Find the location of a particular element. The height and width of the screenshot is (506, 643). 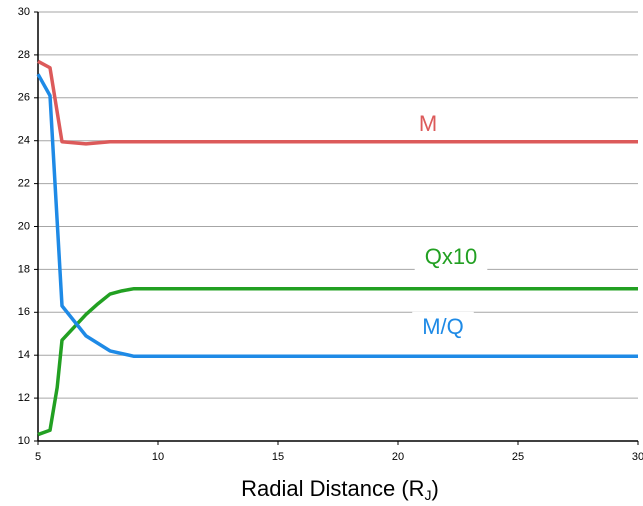

x-label-main: Radial Distance (R is located at coordinates (332, 488).